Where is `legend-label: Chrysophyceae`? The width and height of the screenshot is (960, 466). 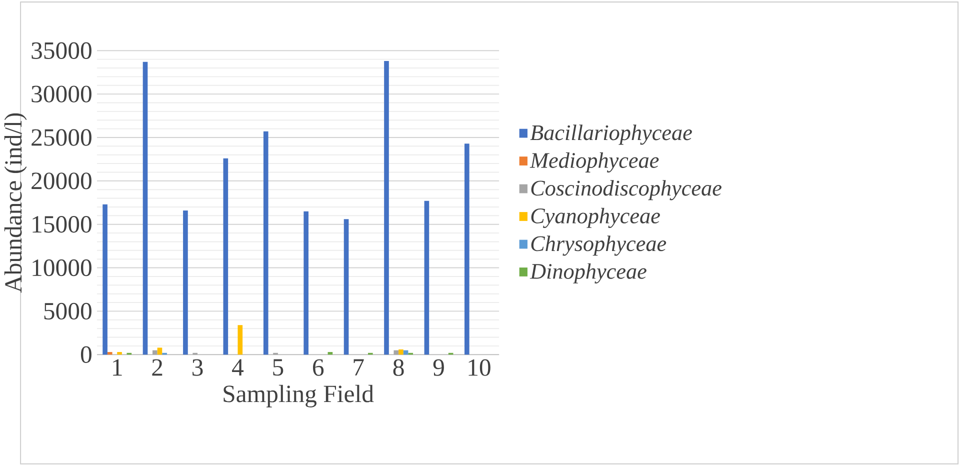 legend-label: Chrysophyceae is located at coordinates (598, 246).